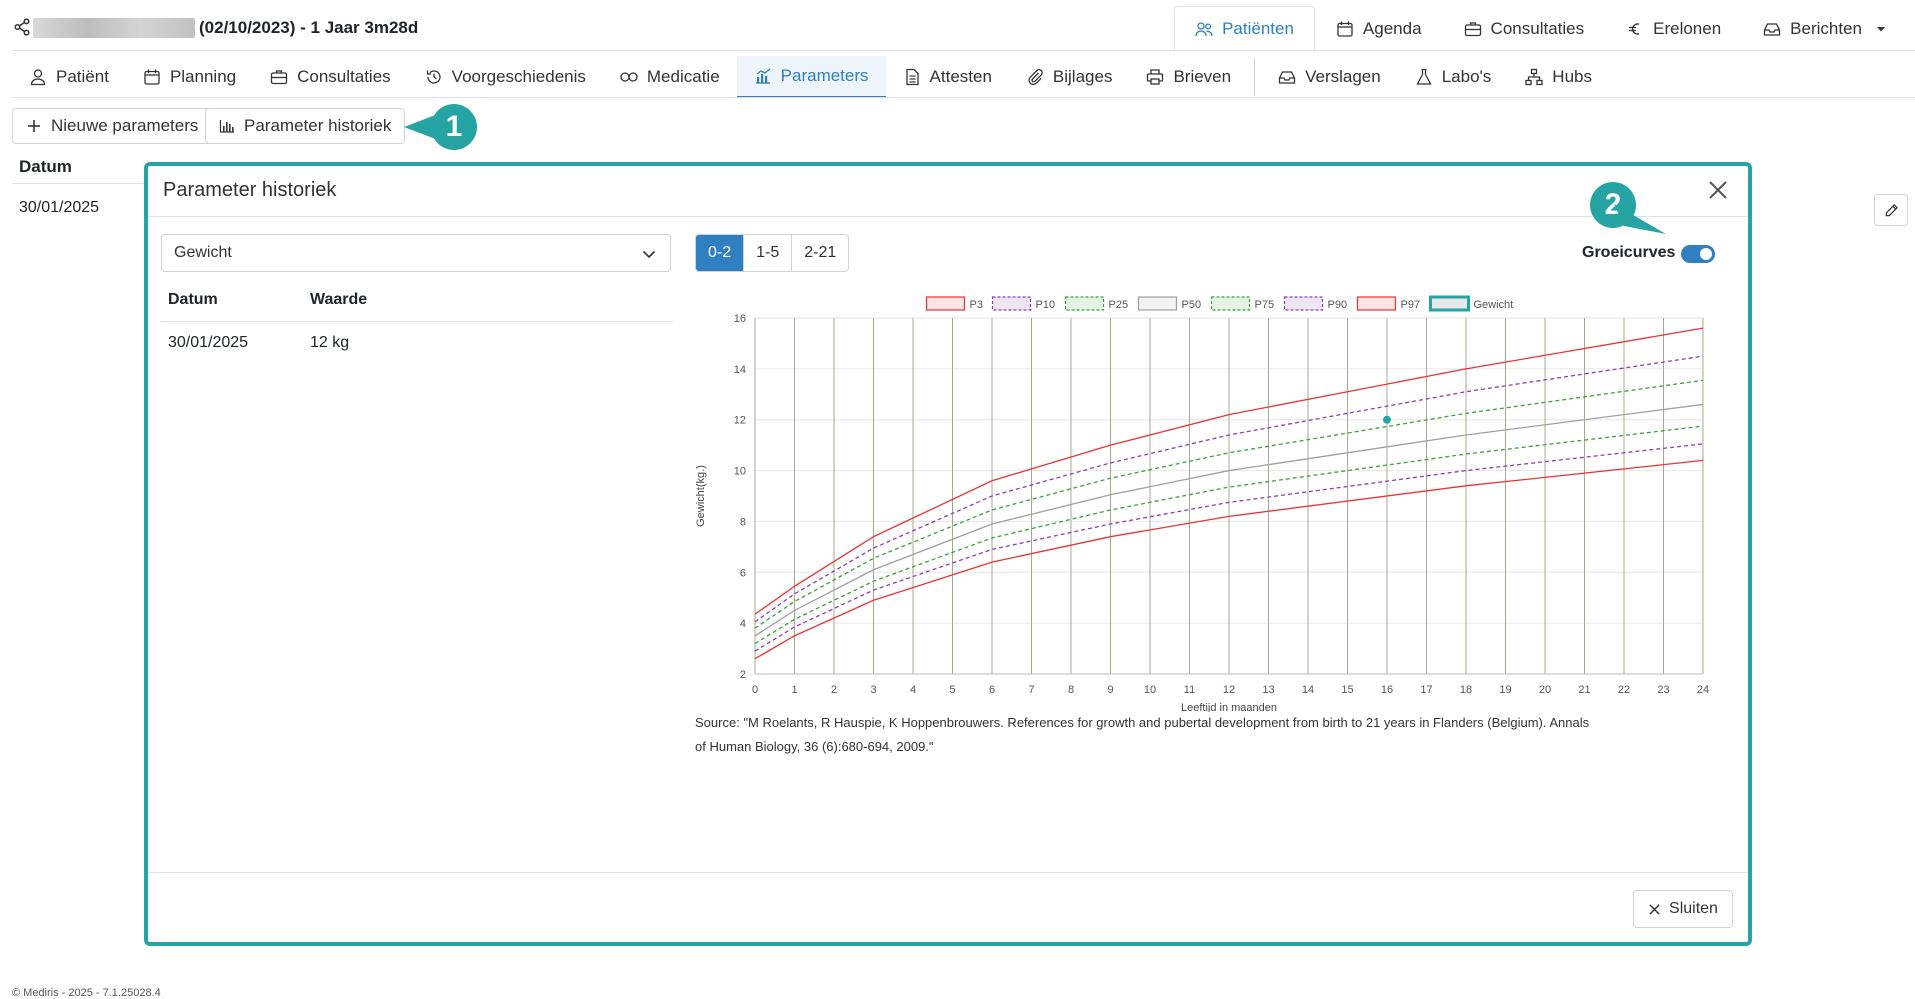  I want to click on nav-label: Erelonen, so click(1687, 28).